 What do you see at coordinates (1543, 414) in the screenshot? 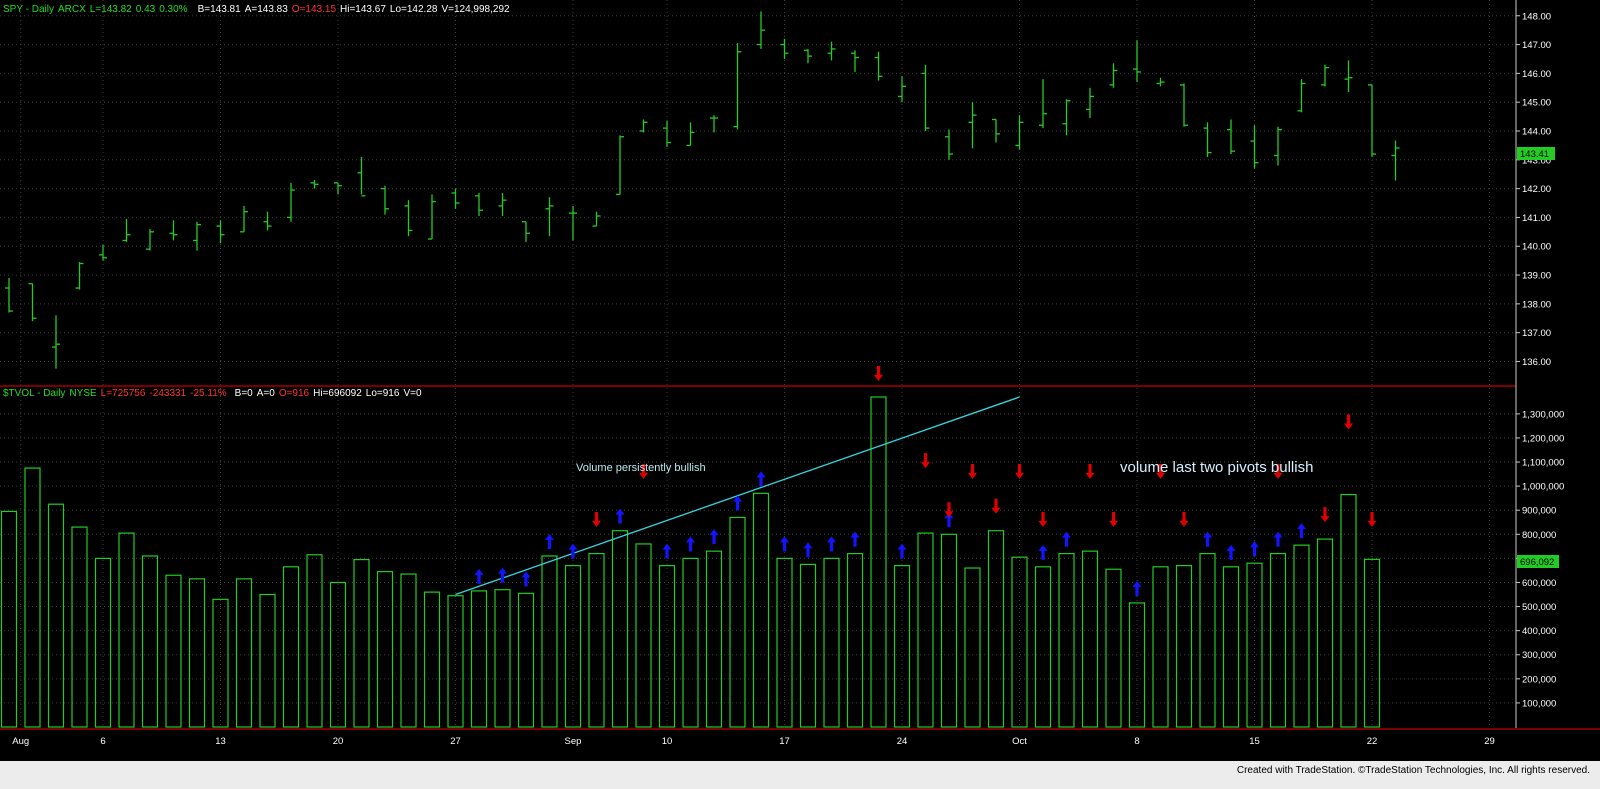
I see `volume-tick-label: 1,300,000` at bounding box center [1543, 414].